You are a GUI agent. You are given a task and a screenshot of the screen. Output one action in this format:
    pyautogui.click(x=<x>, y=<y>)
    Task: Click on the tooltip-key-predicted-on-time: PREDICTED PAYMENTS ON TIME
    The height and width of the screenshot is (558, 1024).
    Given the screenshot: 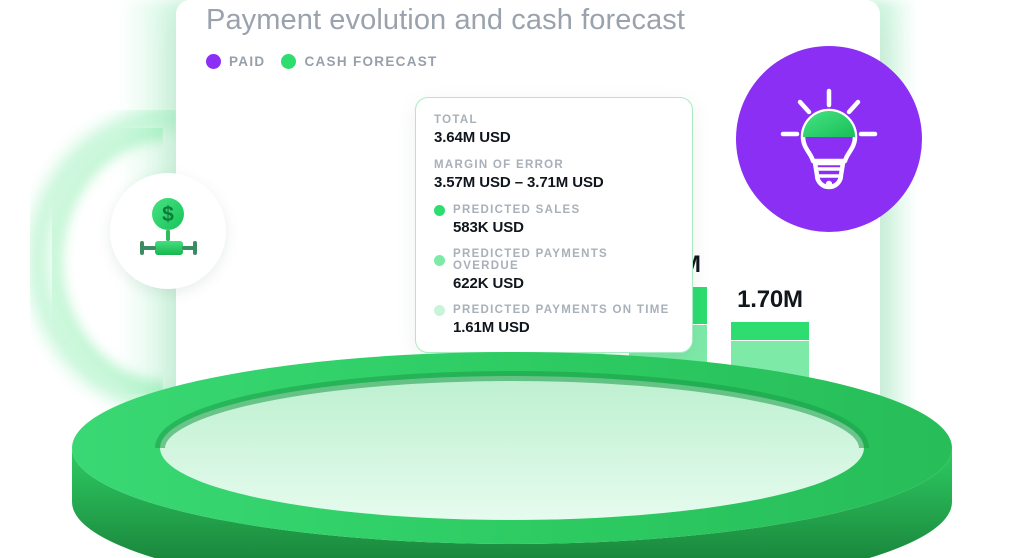 What is the action you would take?
    pyautogui.click(x=561, y=310)
    